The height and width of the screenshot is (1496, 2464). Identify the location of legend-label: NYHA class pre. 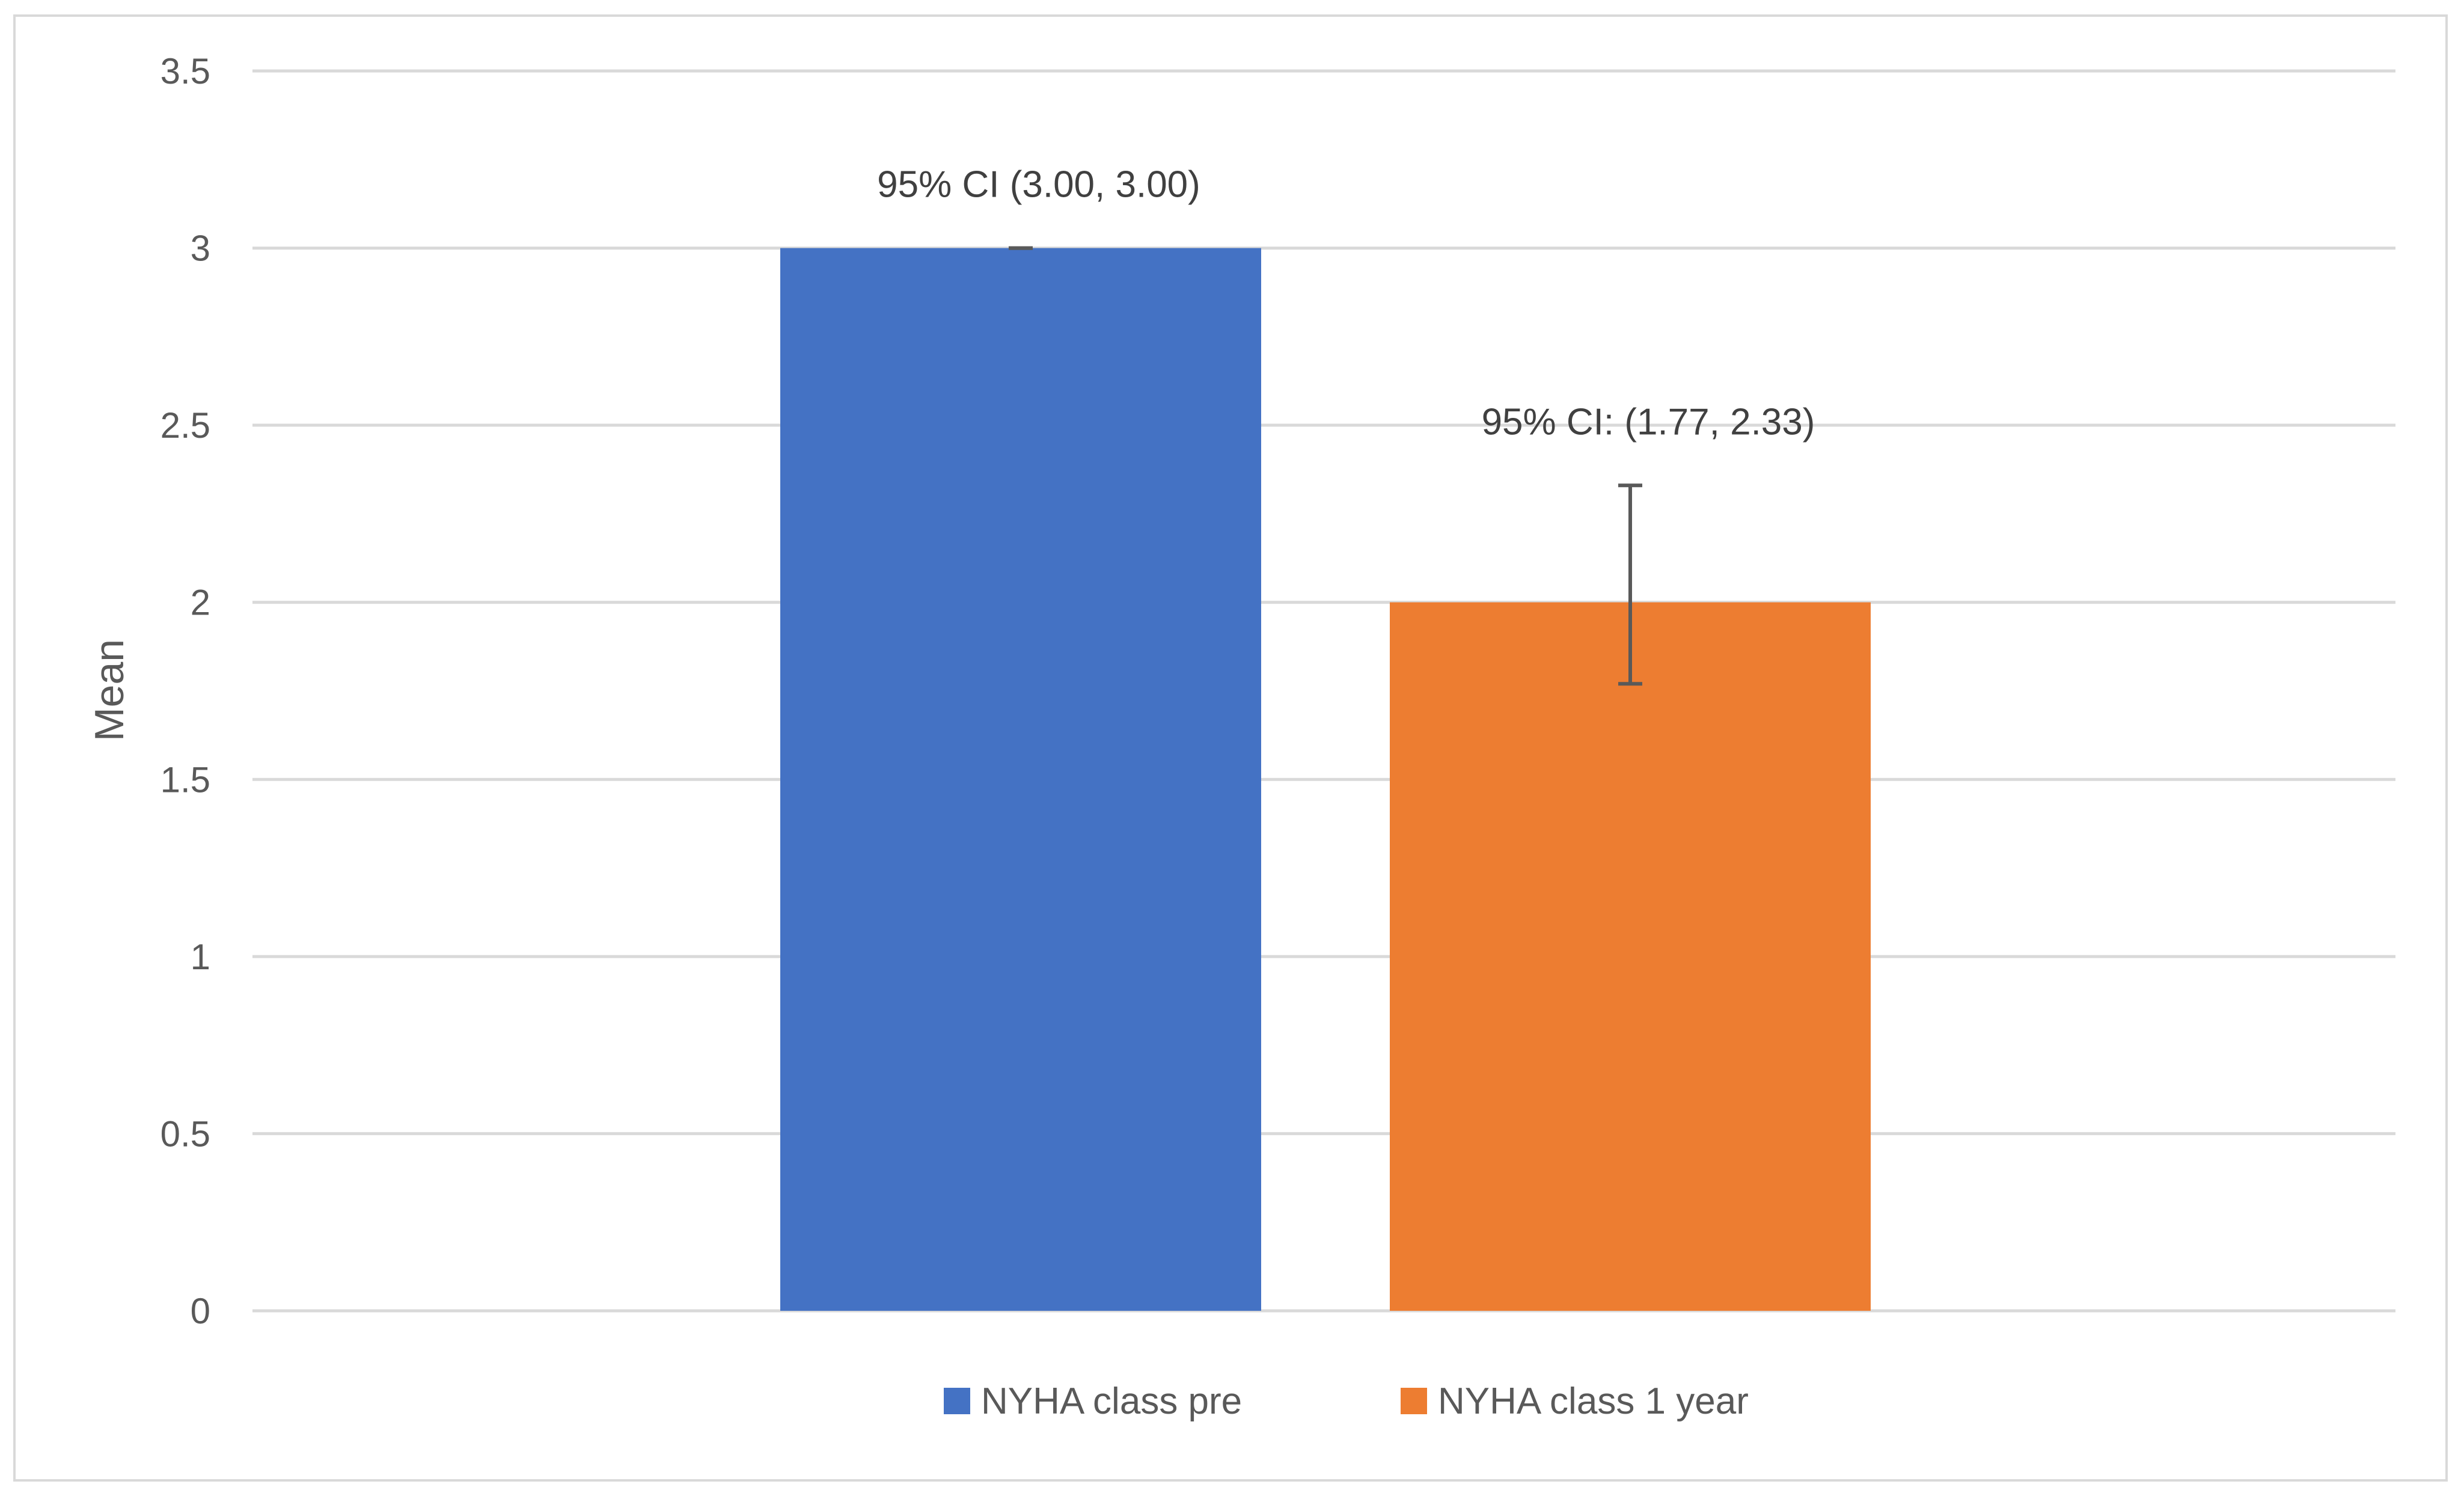
(1111, 1401).